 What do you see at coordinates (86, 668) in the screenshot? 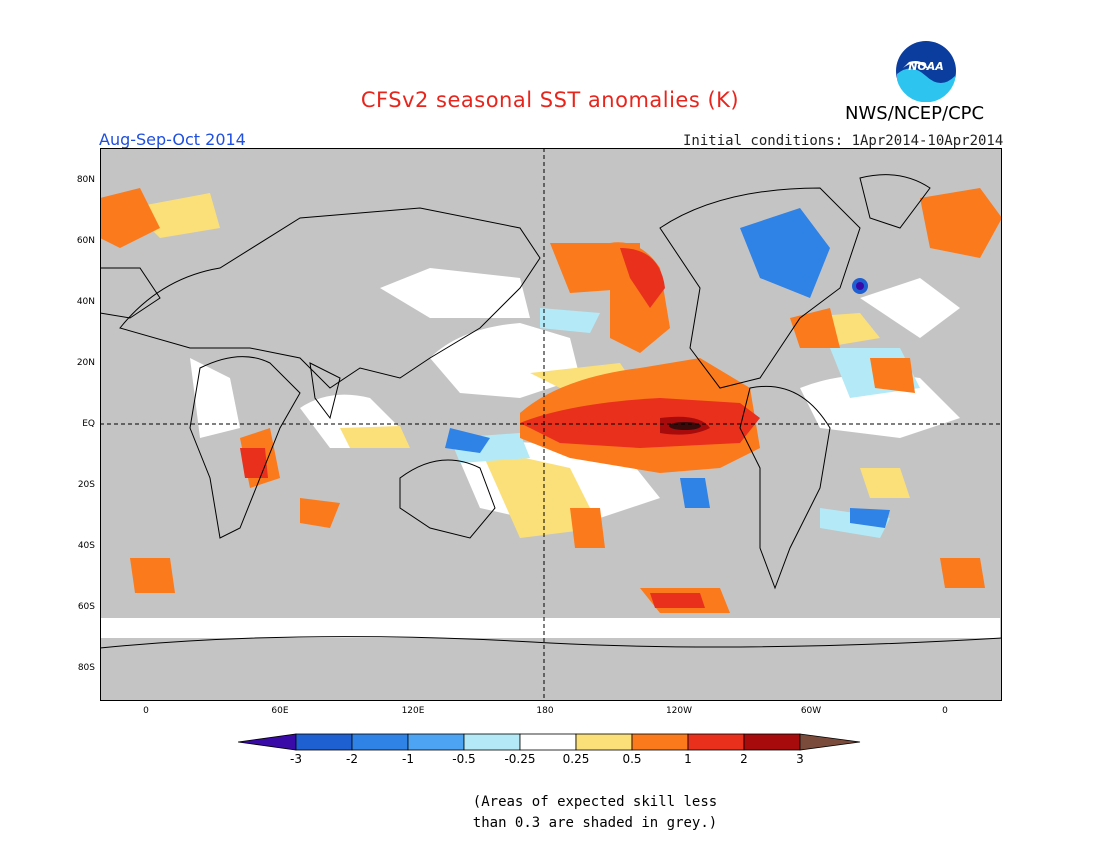
I see `lat-label-80s: 80S` at bounding box center [86, 668].